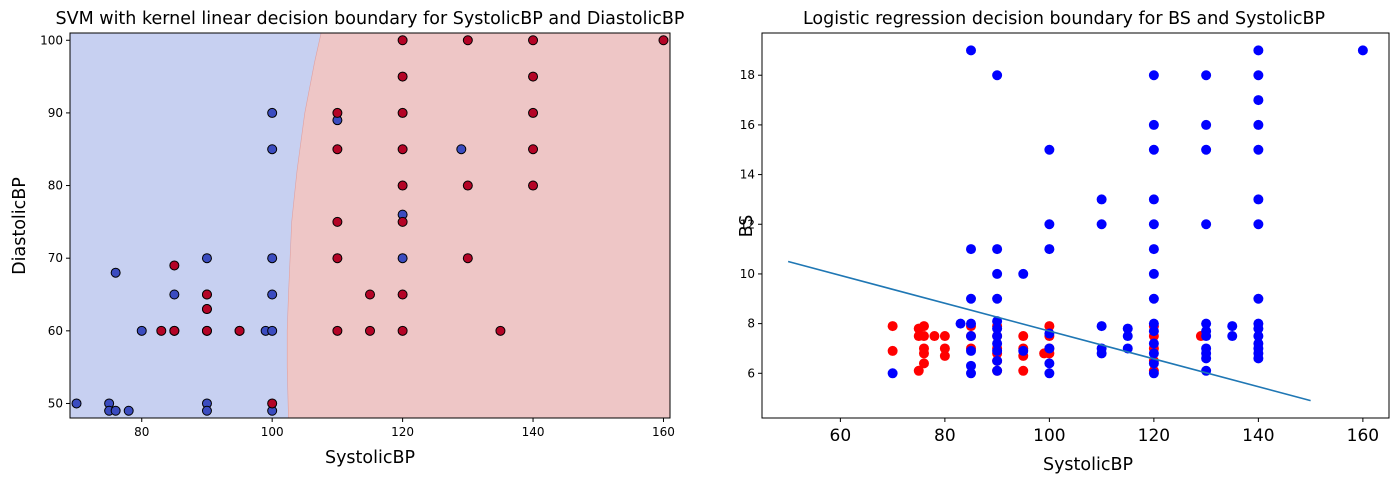 Image resolution: width=1398 pixels, height=481 pixels. Describe the element at coordinates (51, 40) in the screenshot. I see `svm-y-tick-label: 100` at that location.